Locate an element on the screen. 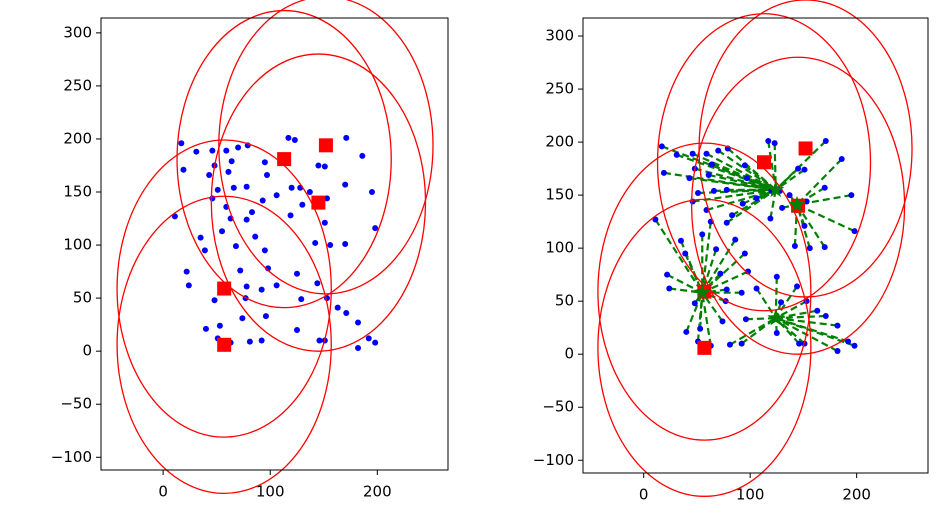  y-tick-label: 50 is located at coordinates (564, 301).